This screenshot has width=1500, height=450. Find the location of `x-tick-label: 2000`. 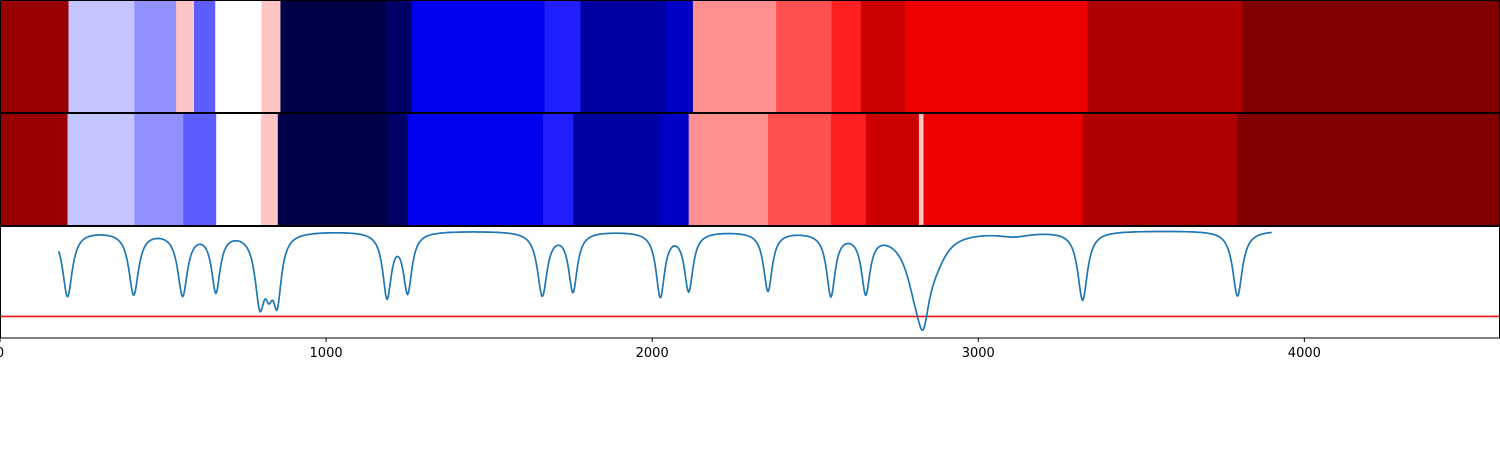

x-tick-label: 2000 is located at coordinates (652, 353).